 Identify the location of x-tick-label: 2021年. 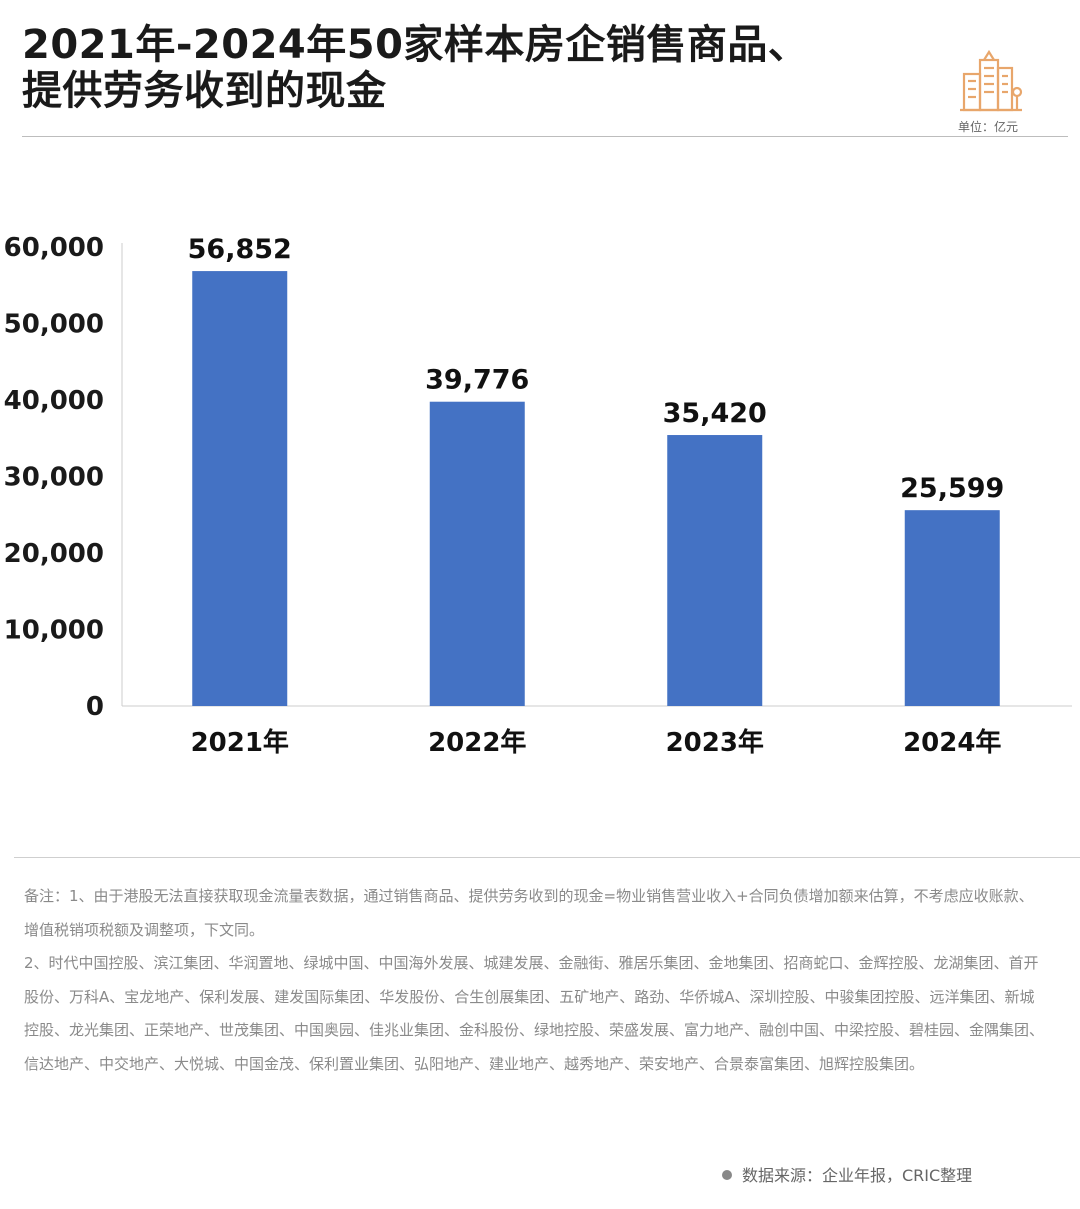
(240, 742).